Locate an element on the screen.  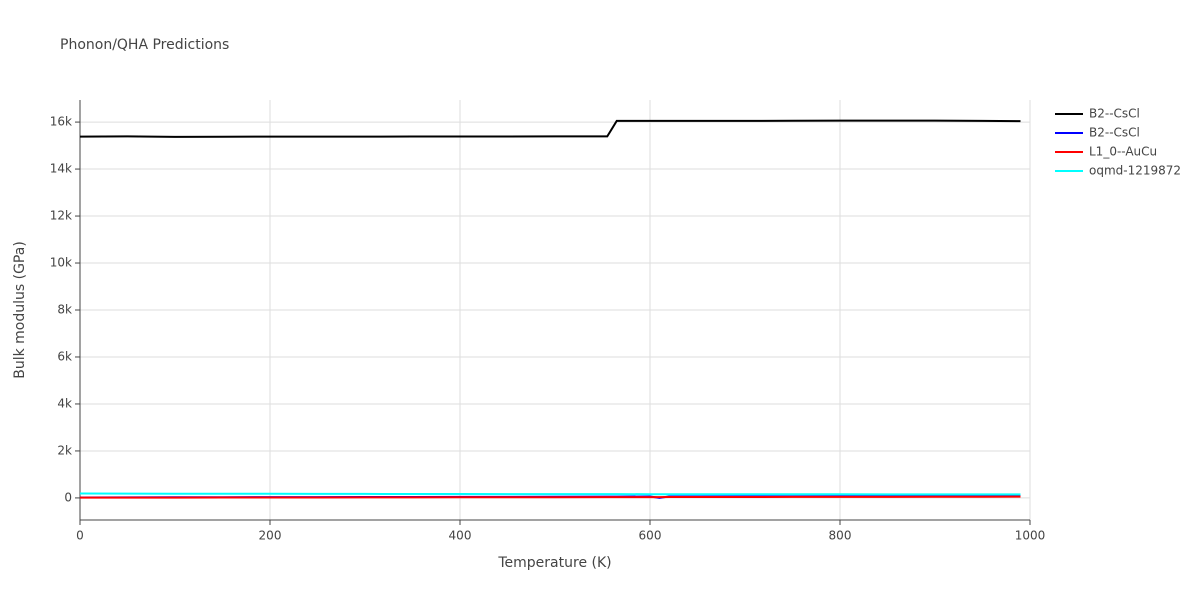
x-tick-label: 1000 is located at coordinates (1030, 536).